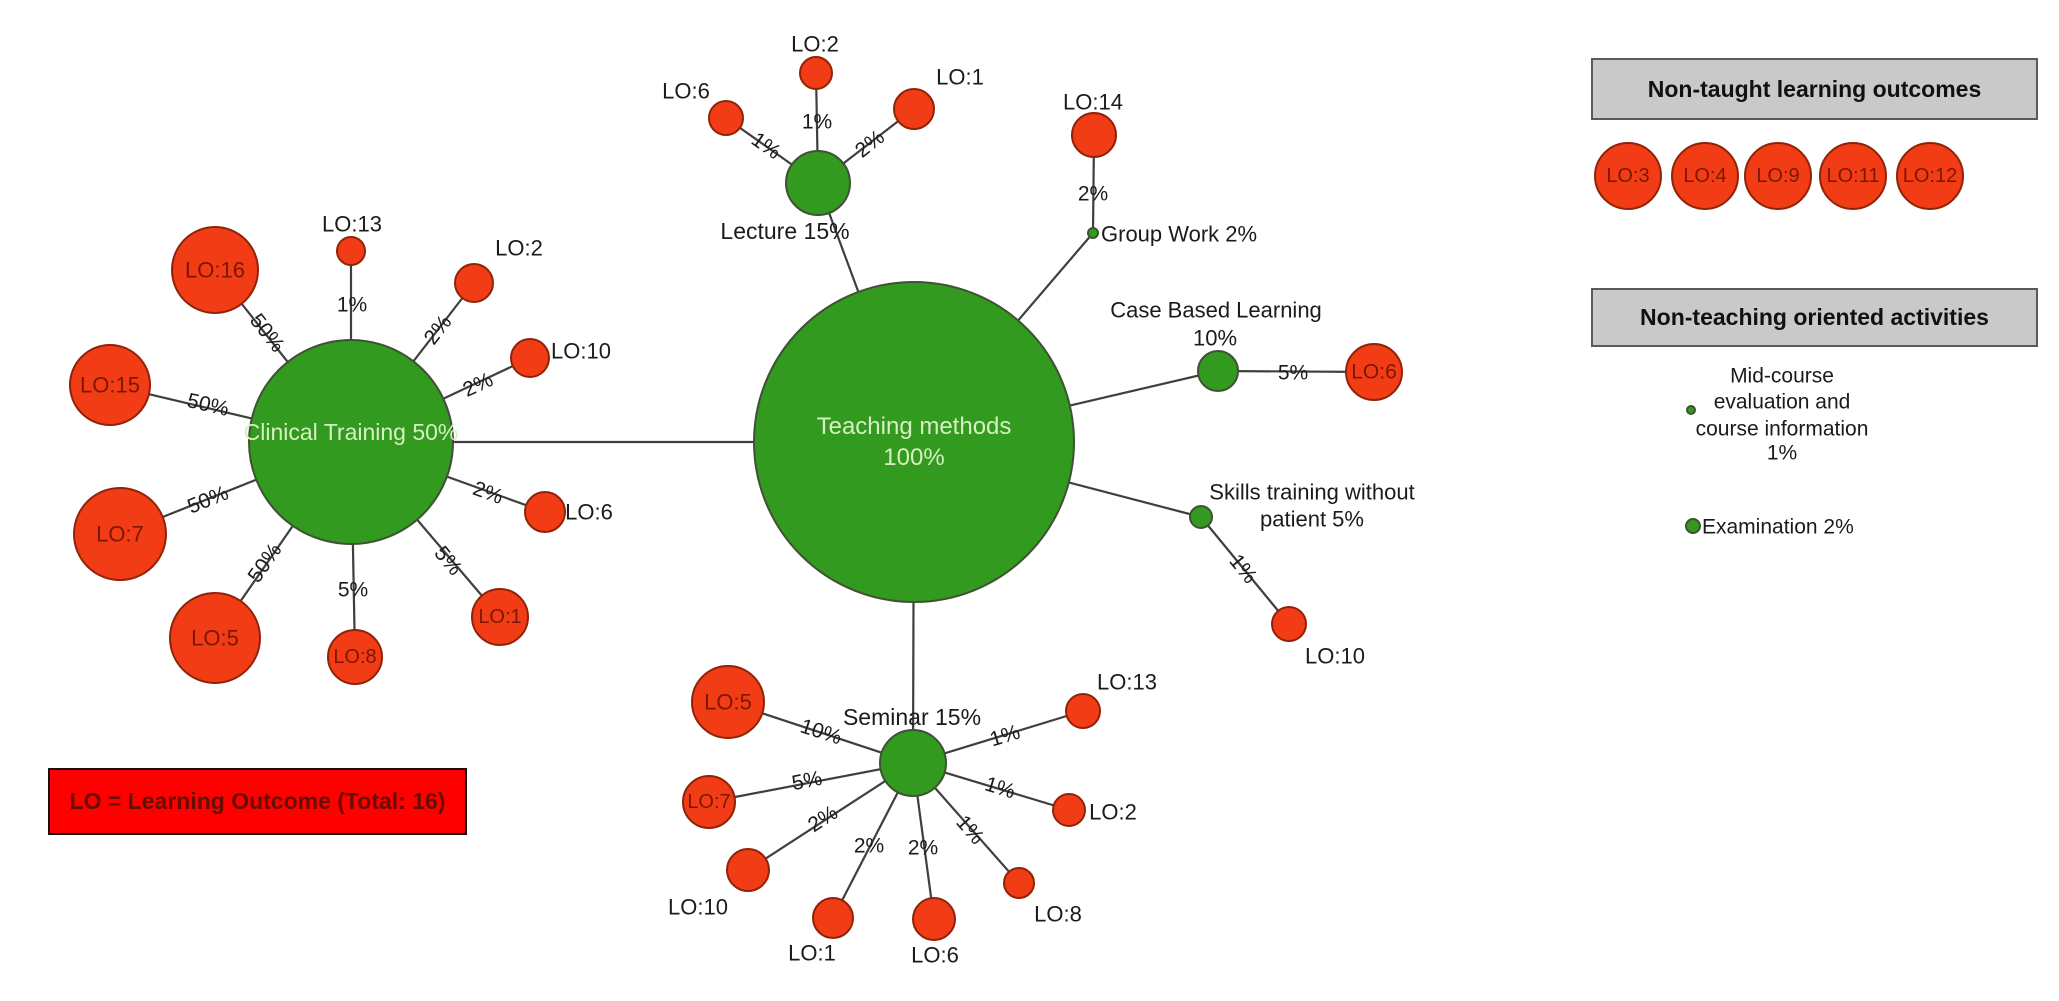 This screenshot has width=2059, height=1001. What do you see at coordinates (1069, 810) in the screenshot?
I see `outcome-seminar-lo2` at bounding box center [1069, 810].